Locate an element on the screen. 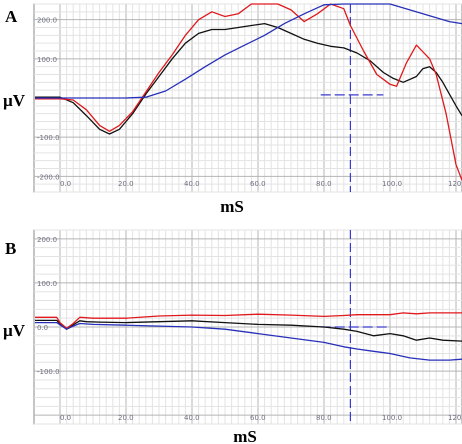 This screenshot has width=462, height=444. panel-a-label: A is located at coordinates (11, 16).